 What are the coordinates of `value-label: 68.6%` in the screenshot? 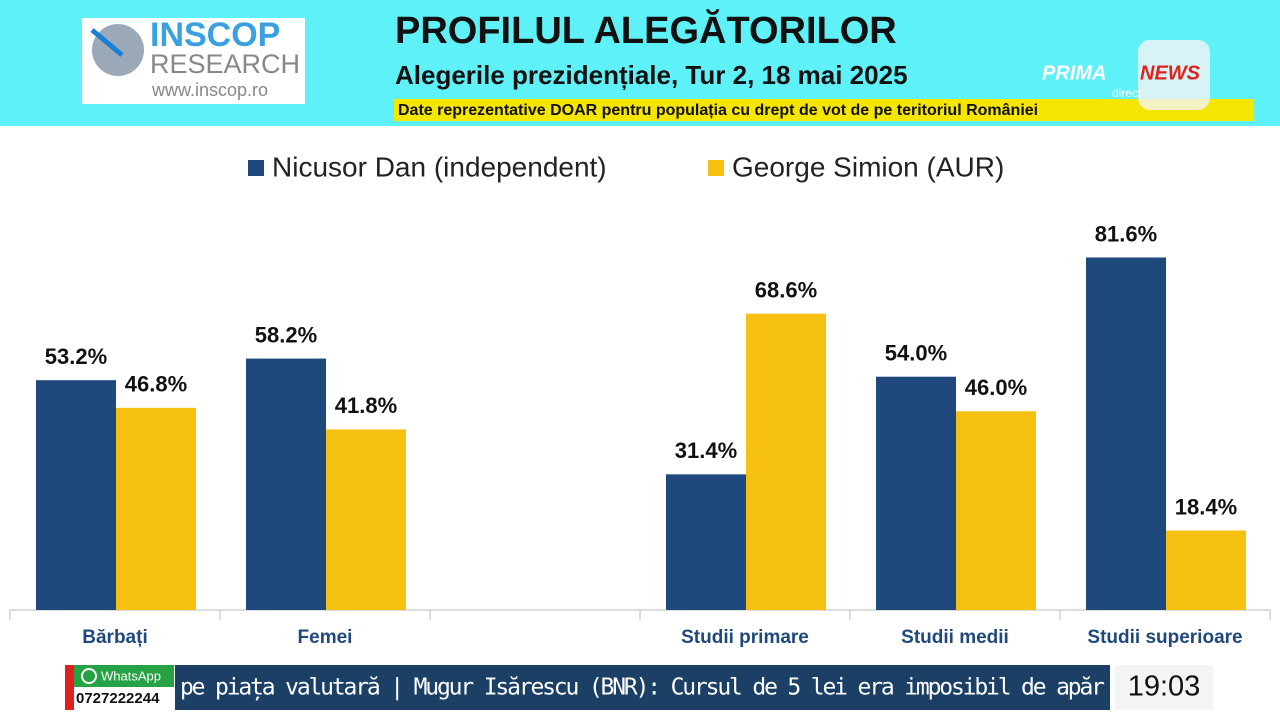 It's located at (786, 289).